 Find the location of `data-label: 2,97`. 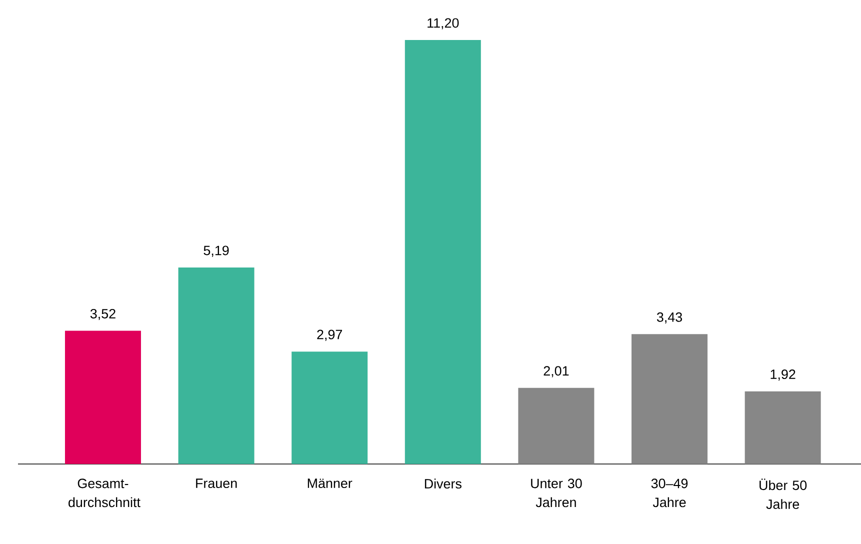

data-label: 2,97 is located at coordinates (329, 335).